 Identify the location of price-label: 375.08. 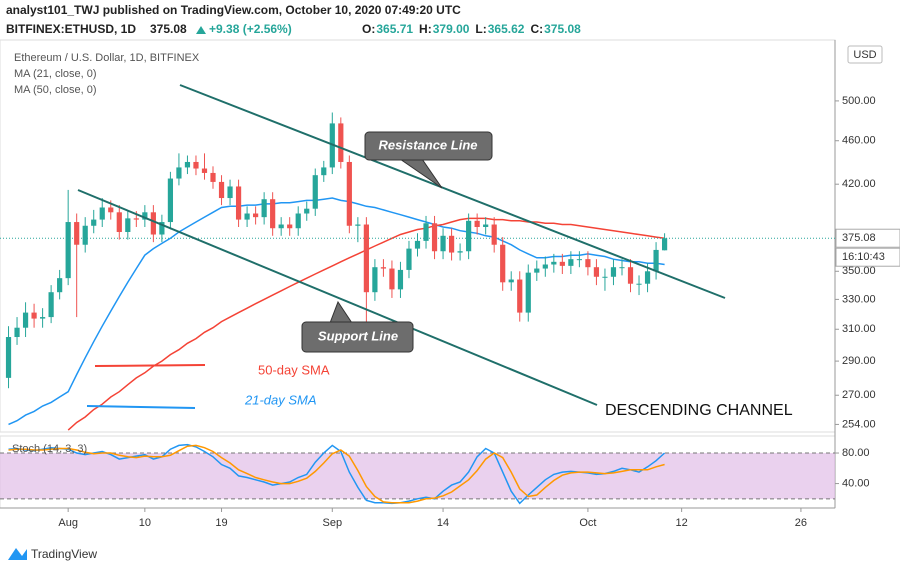
(859, 238).